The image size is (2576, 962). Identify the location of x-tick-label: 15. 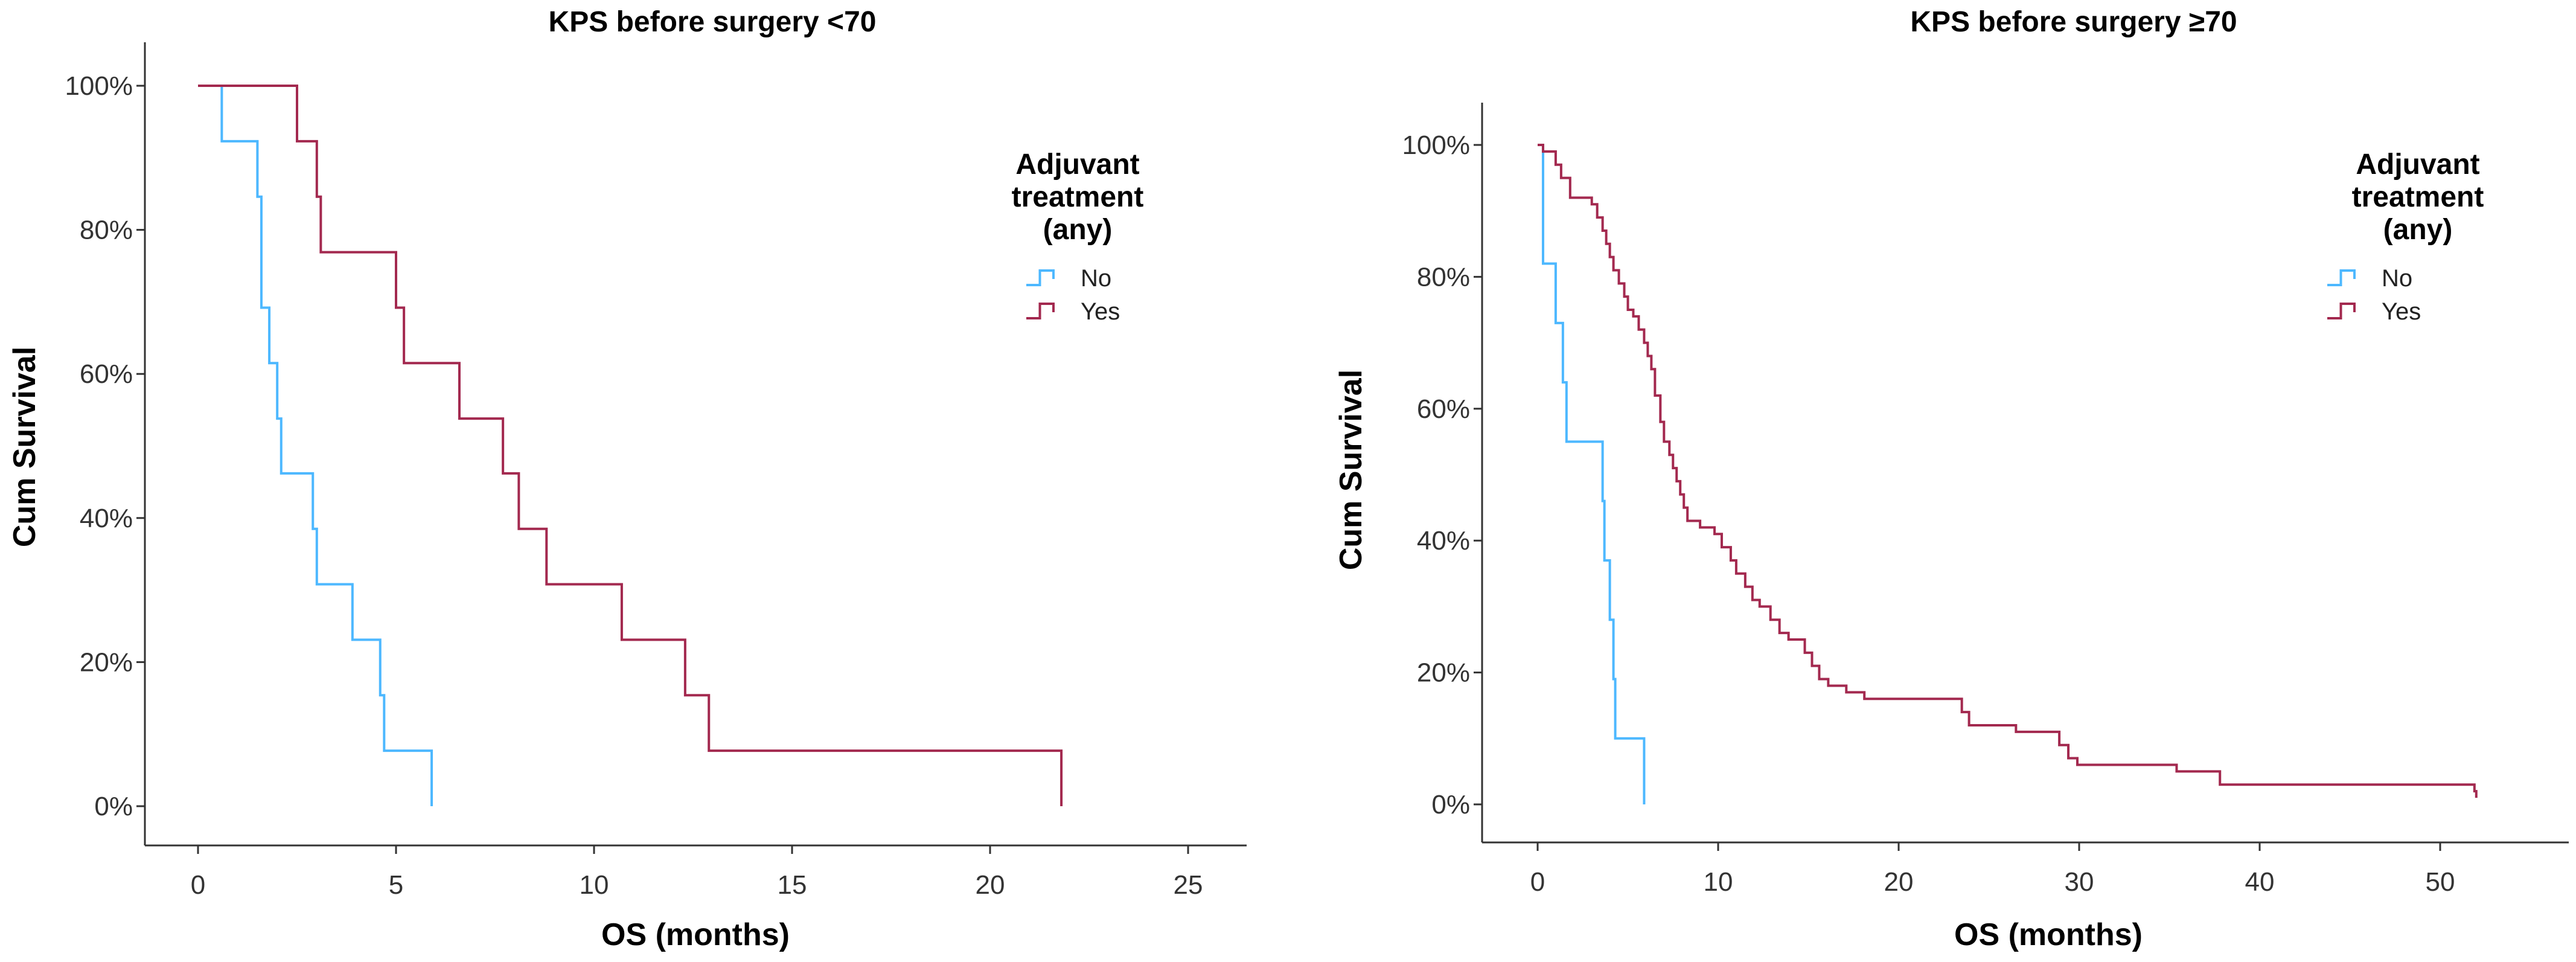
(793, 885).